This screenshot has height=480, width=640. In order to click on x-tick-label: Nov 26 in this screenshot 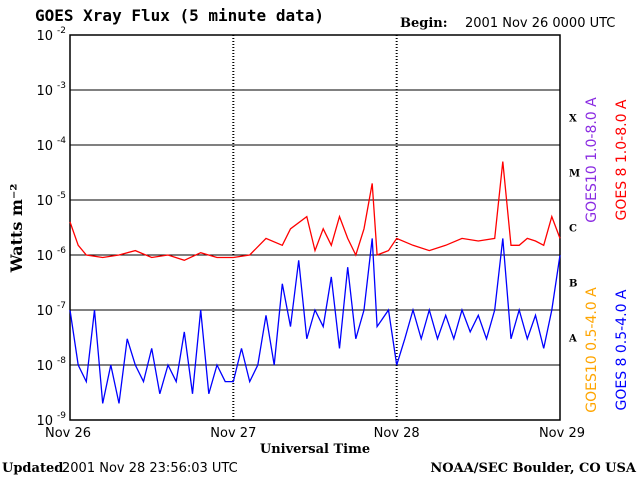, I will do `click(68, 433)`.